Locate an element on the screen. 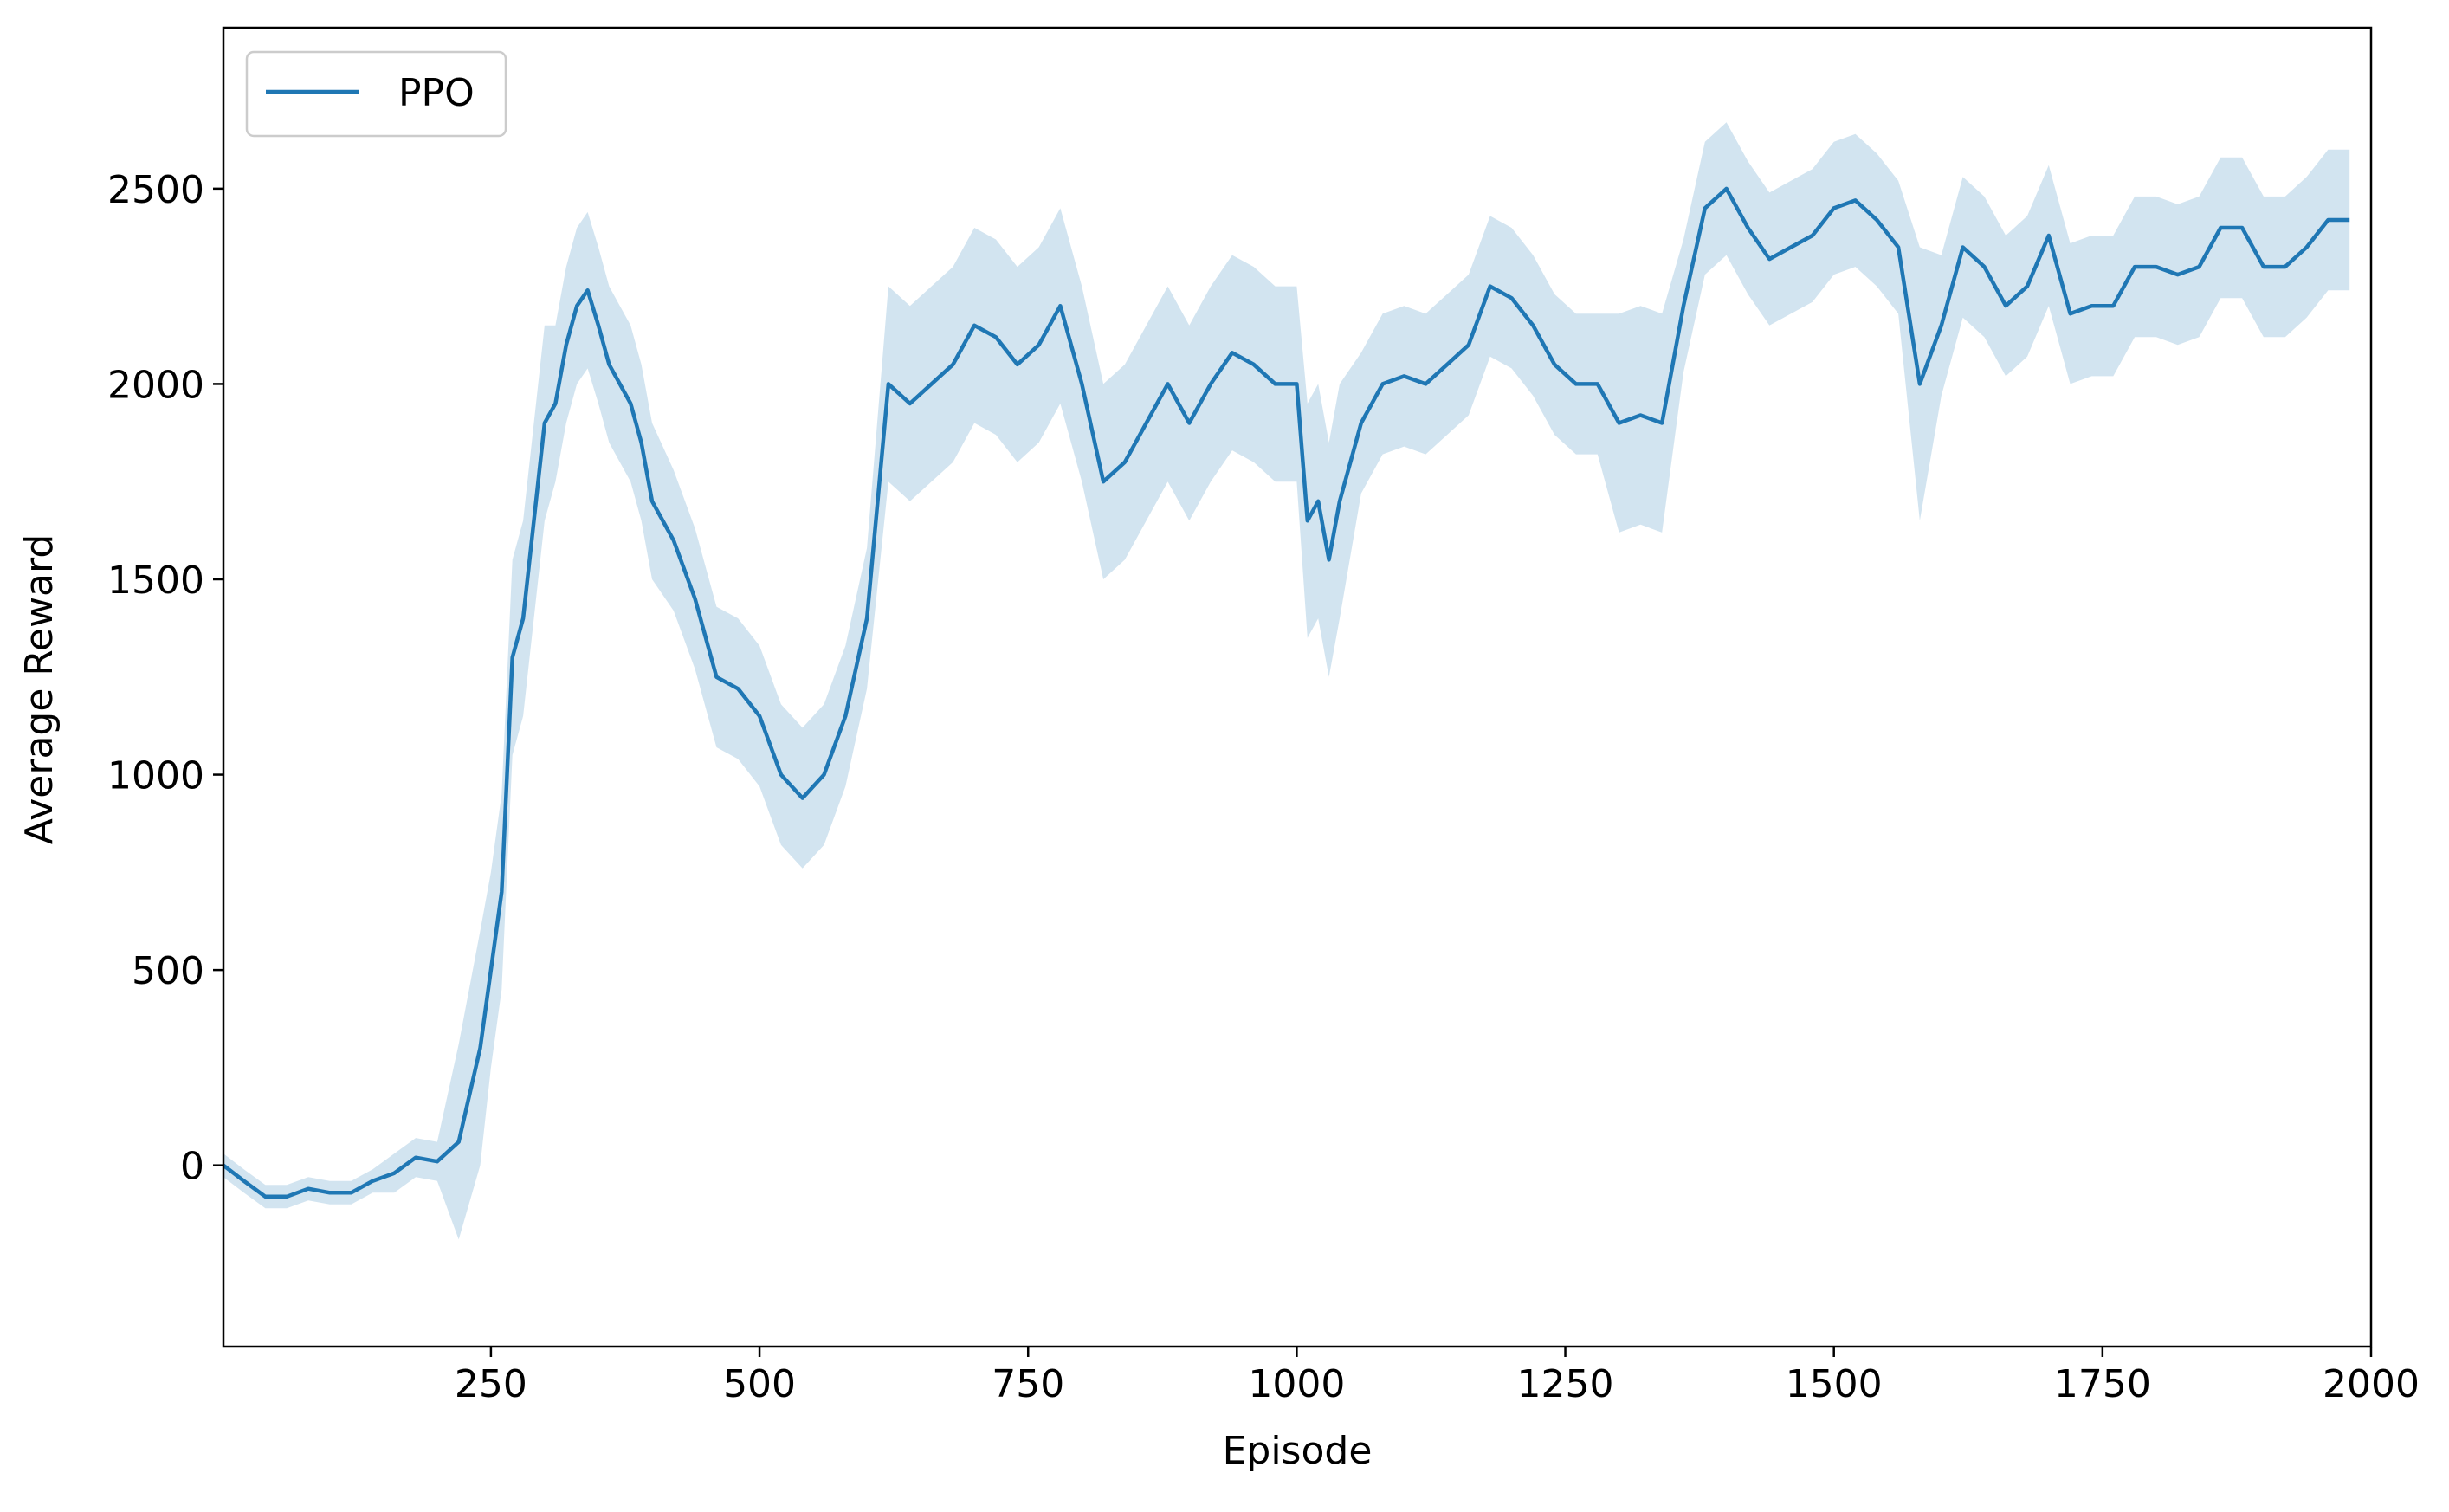 The width and height of the screenshot is (2449, 1512). y-axis-label: Average Reward is located at coordinates (39, 689).